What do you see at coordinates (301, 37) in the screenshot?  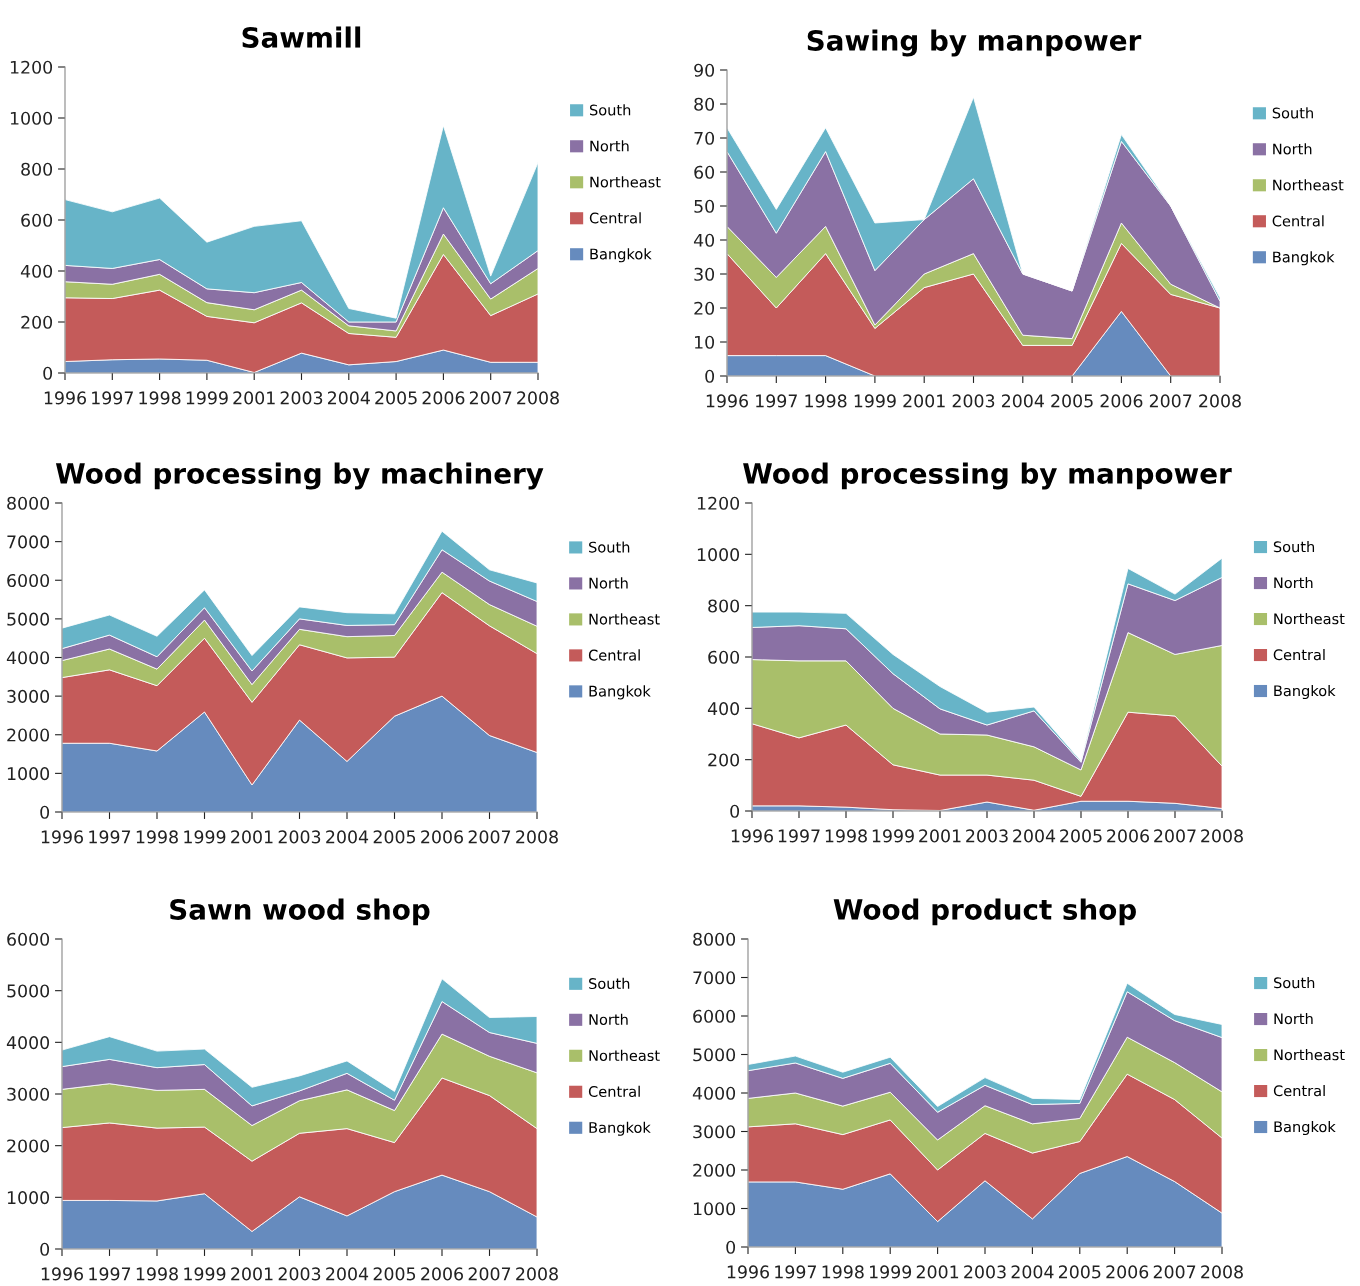 I see `chart-title: Sawmill` at bounding box center [301, 37].